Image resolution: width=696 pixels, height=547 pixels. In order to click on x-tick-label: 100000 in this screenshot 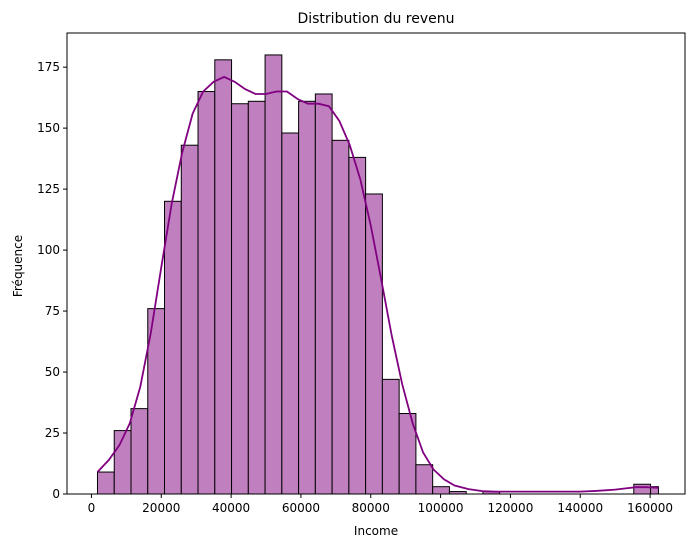, I will do `click(441, 508)`.